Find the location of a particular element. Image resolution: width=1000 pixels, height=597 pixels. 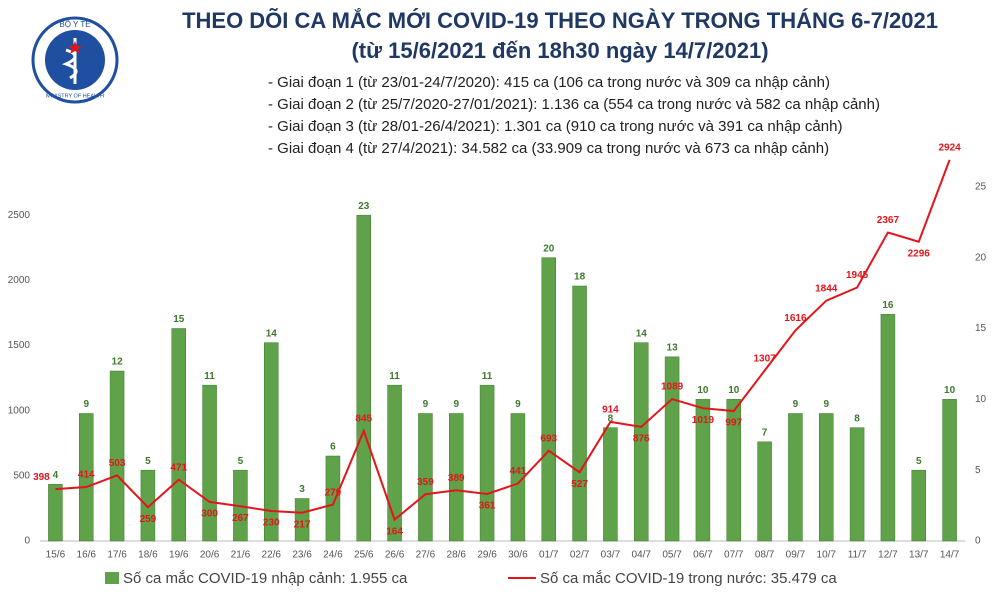

line-value-label: 361 is located at coordinates (487, 506).